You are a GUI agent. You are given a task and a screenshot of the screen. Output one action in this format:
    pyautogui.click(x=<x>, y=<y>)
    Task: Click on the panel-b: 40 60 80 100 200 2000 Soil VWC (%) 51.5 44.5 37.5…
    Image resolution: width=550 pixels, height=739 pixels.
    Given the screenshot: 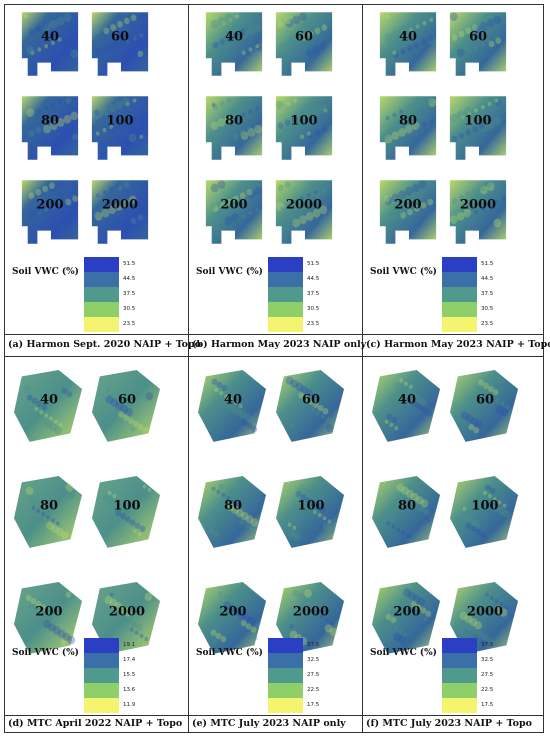 What is the action you would take?
    pyautogui.click(x=275, y=169)
    